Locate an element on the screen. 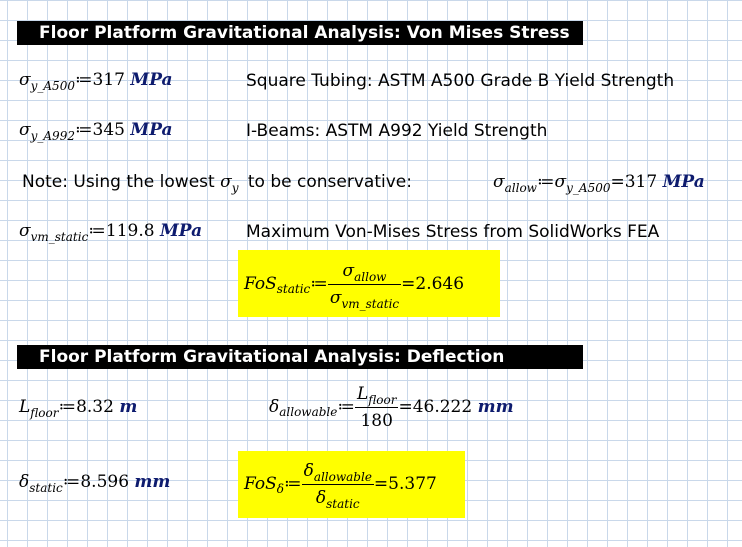 Image resolution: width=742 pixels, height=547 pixels. equation-l-floor: Lfloor≔8.32 m is located at coordinates (78, 408).